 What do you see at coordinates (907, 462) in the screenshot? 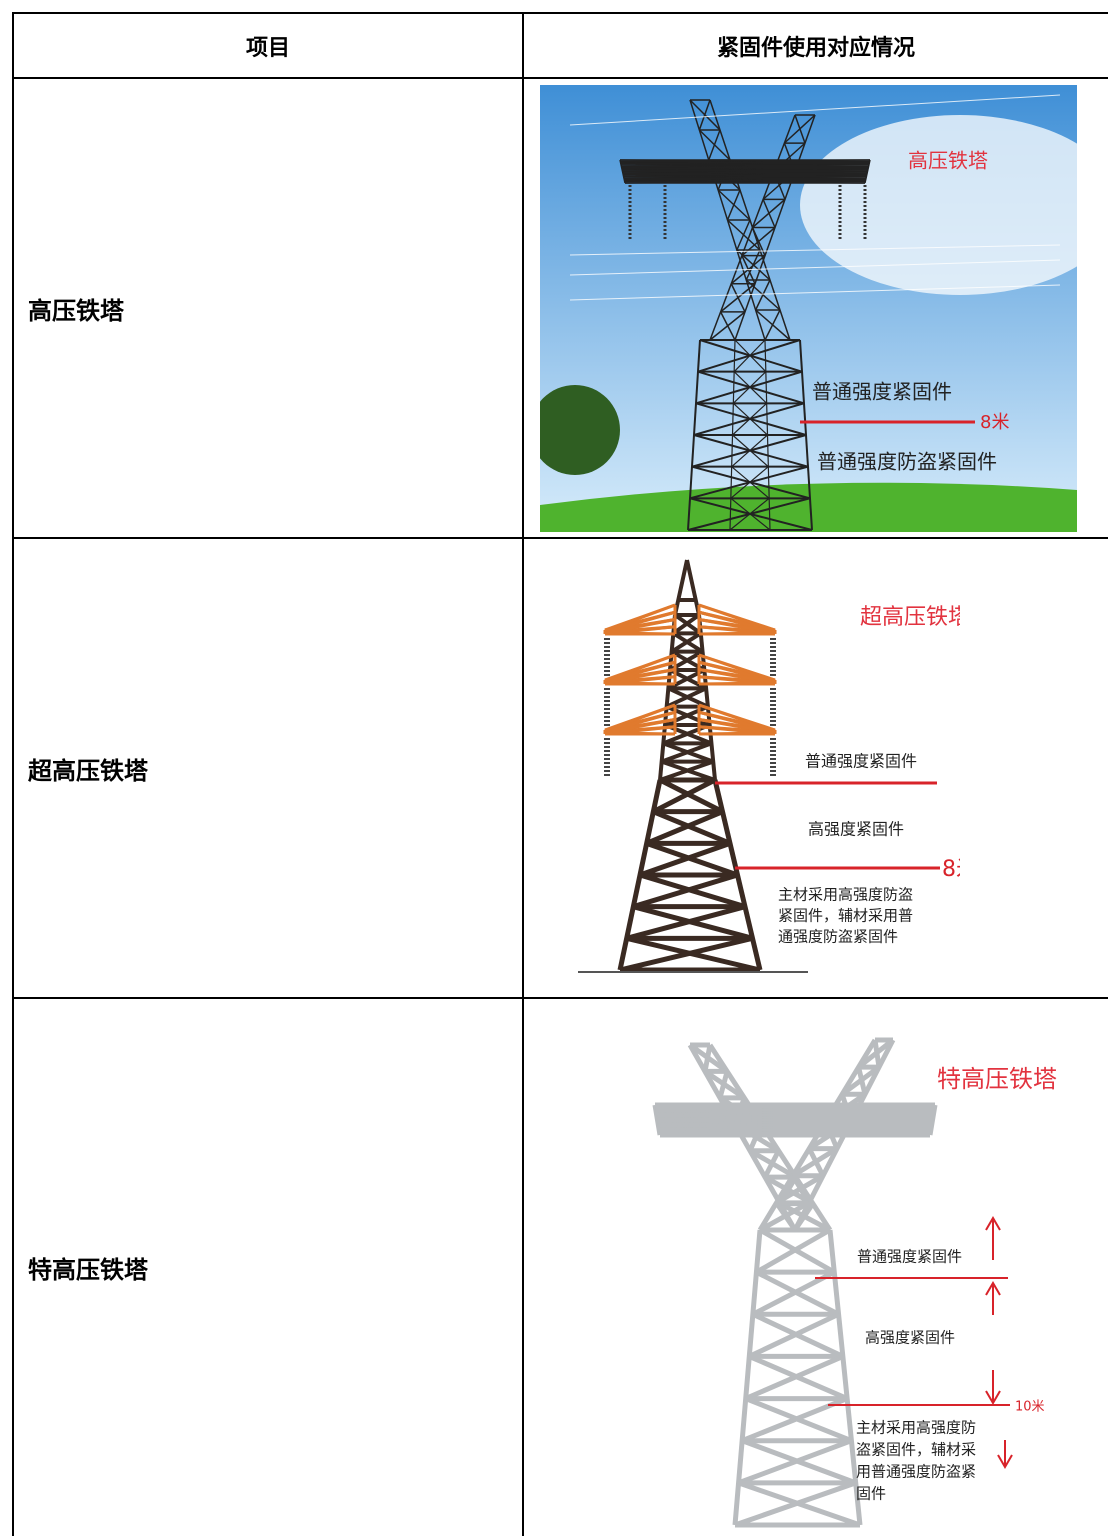
I see `image-label: 普通强度防盗紧固件` at bounding box center [907, 462].